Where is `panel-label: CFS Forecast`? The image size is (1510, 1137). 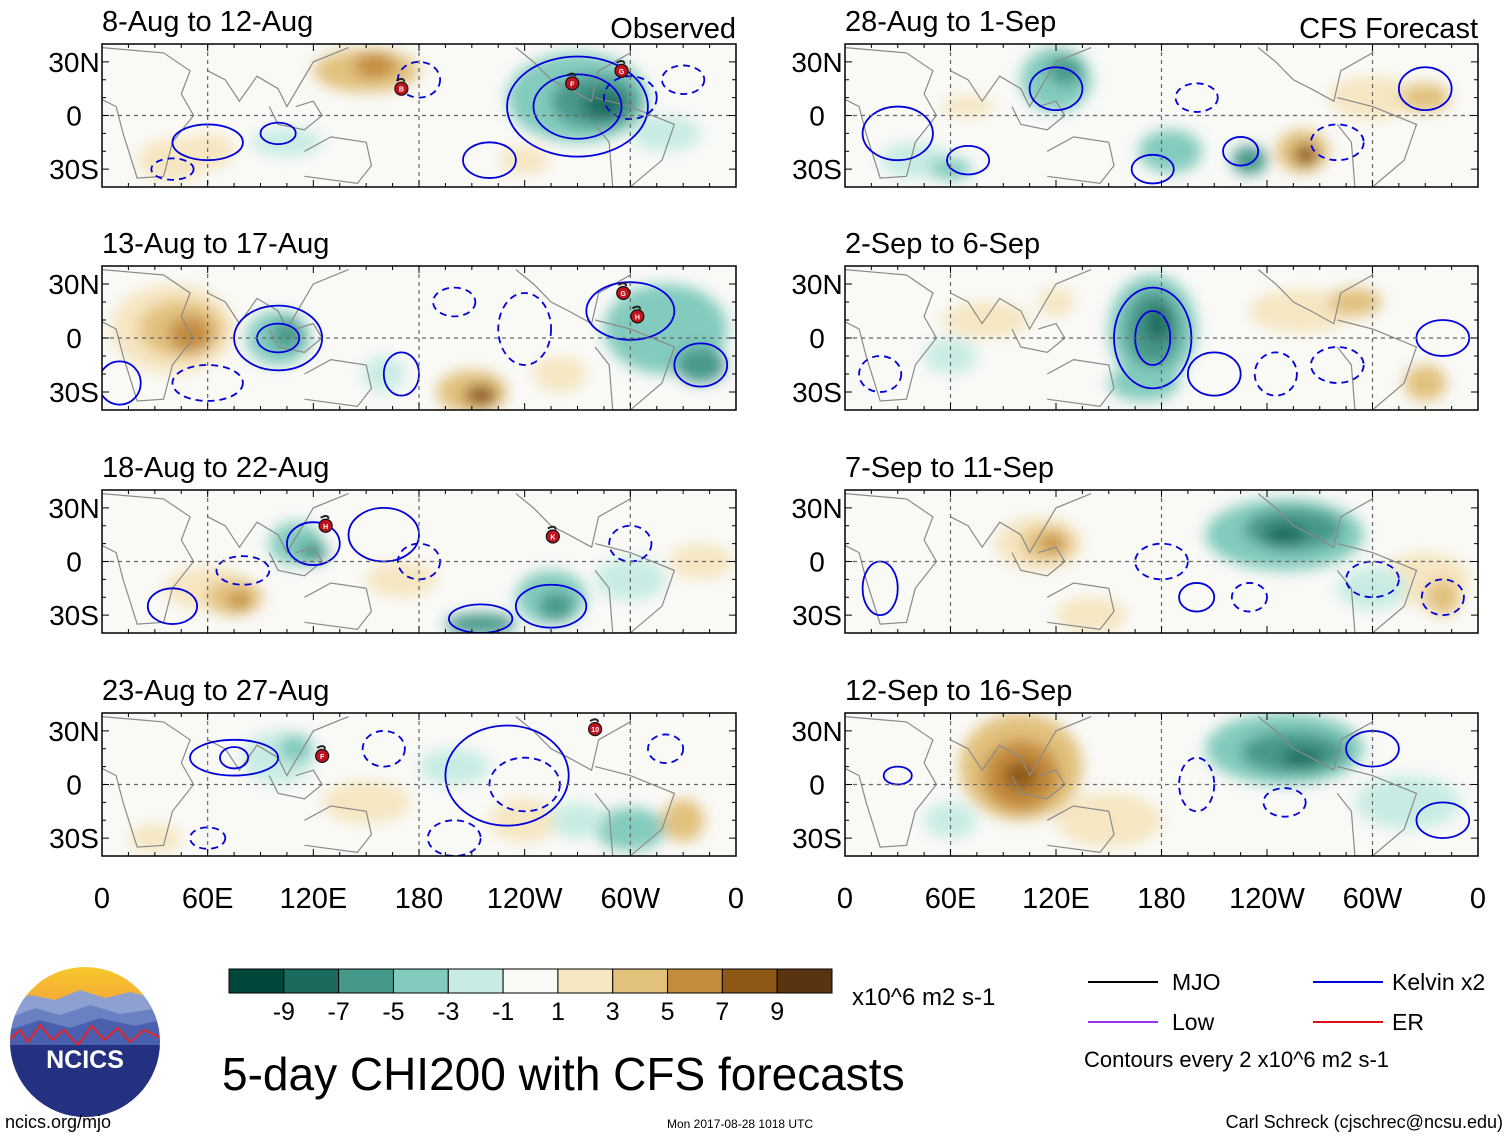 panel-label: CFS Forecast is located at coordinates (1388, 29).